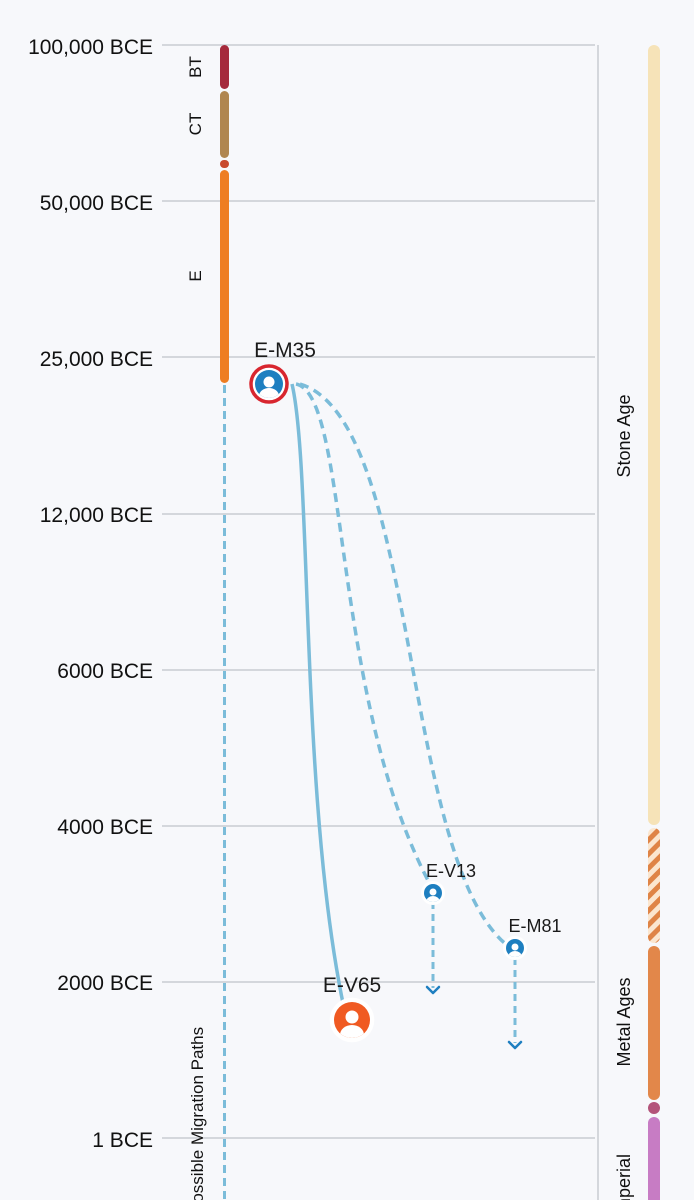 The height and width of the screenshot is (1200, 694). Describe the element at coordinates (364, 635) in the screenshot. I see `path-m35-to-v13` at that location.